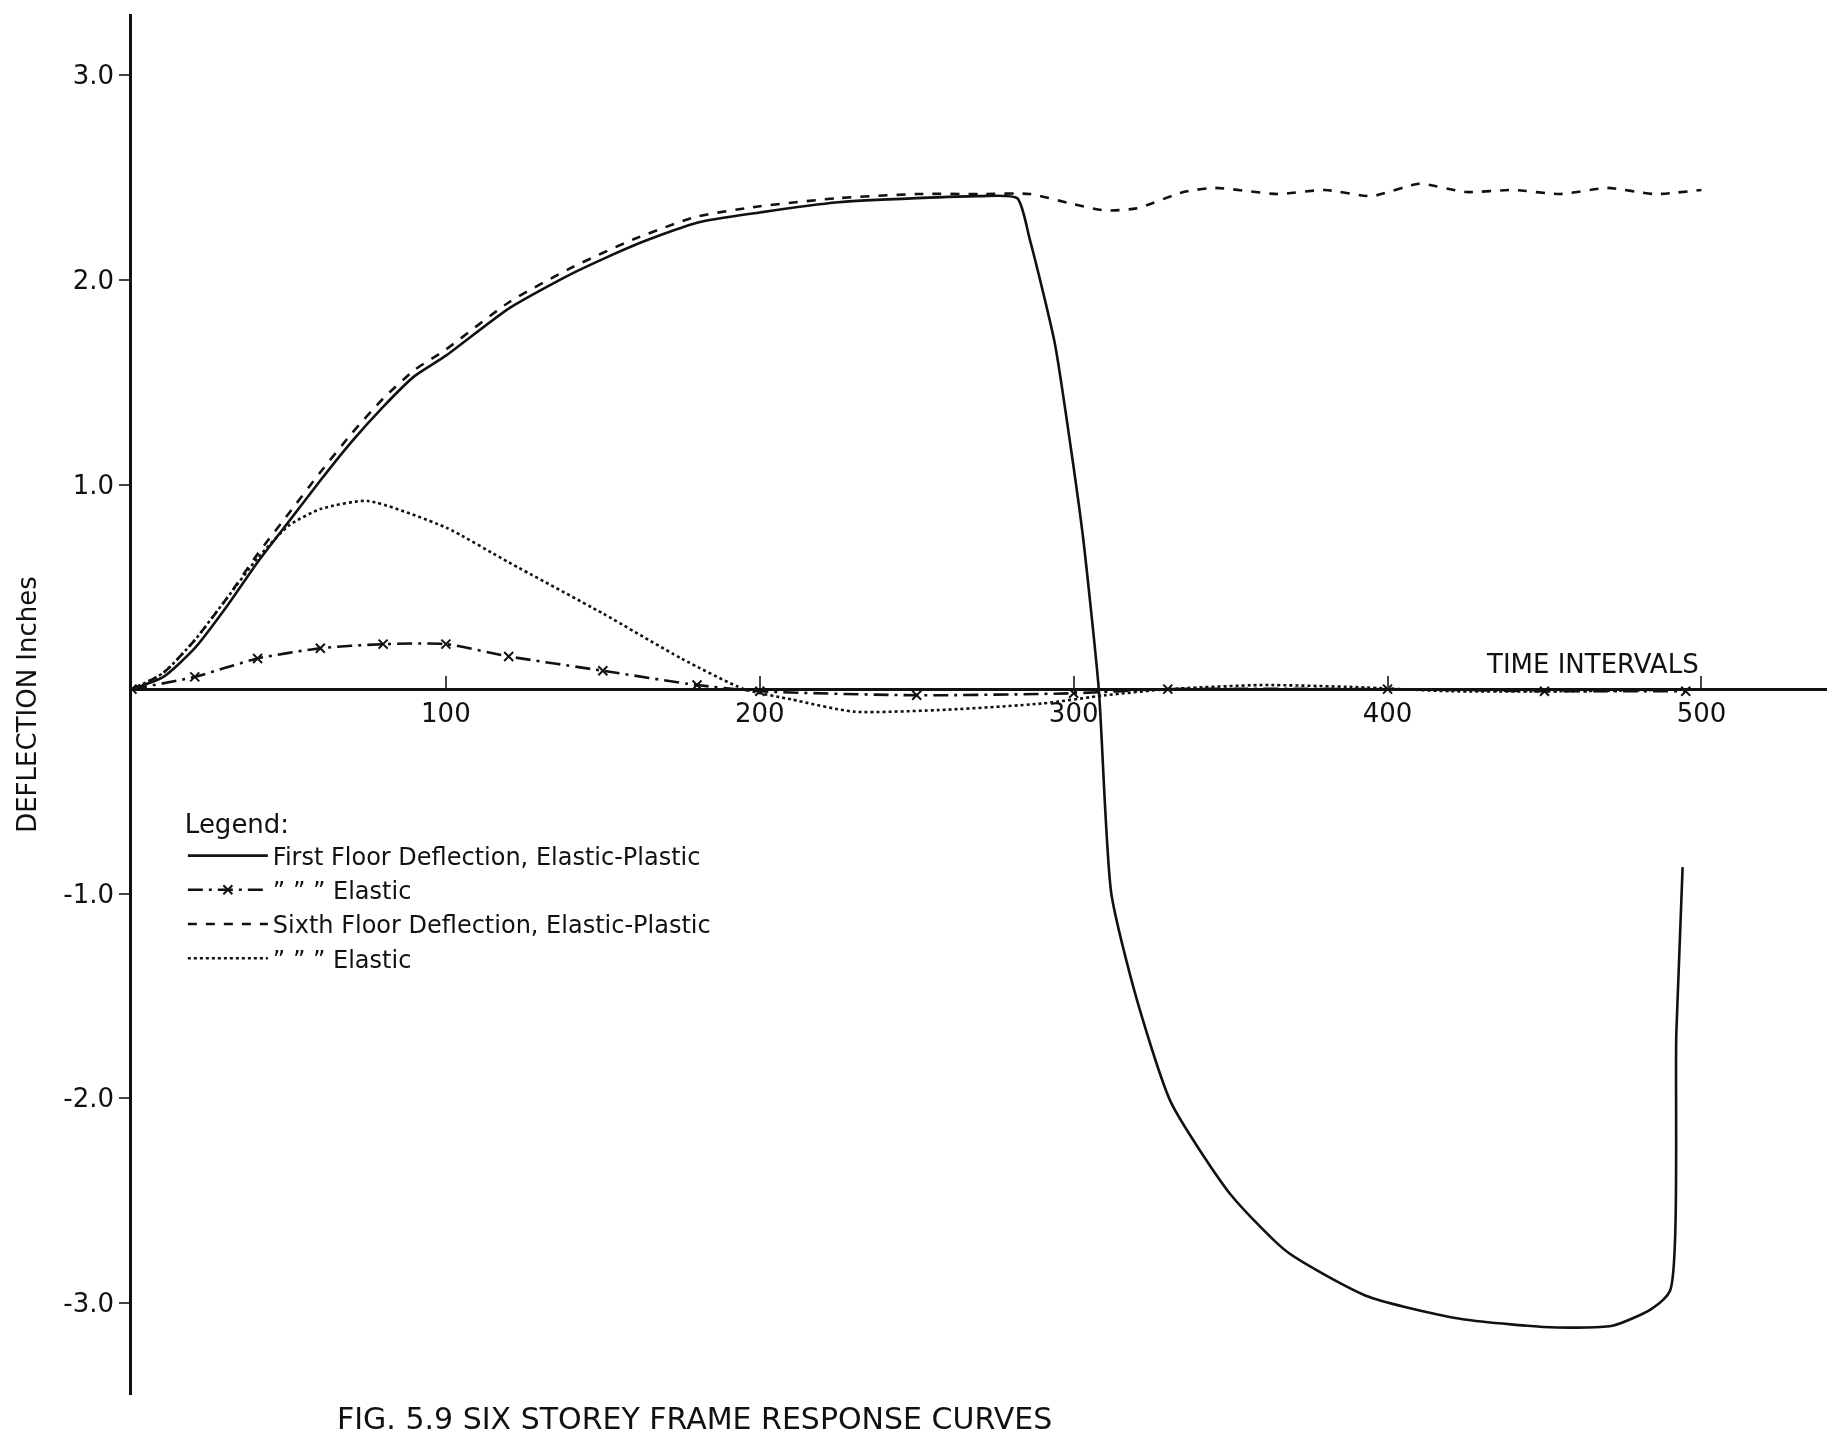 This screenshot has width=1836, height=1435. Describe the element at coordinates (93, 280) in the screenshot. I see `y-tick-label: 2.0` at that location.